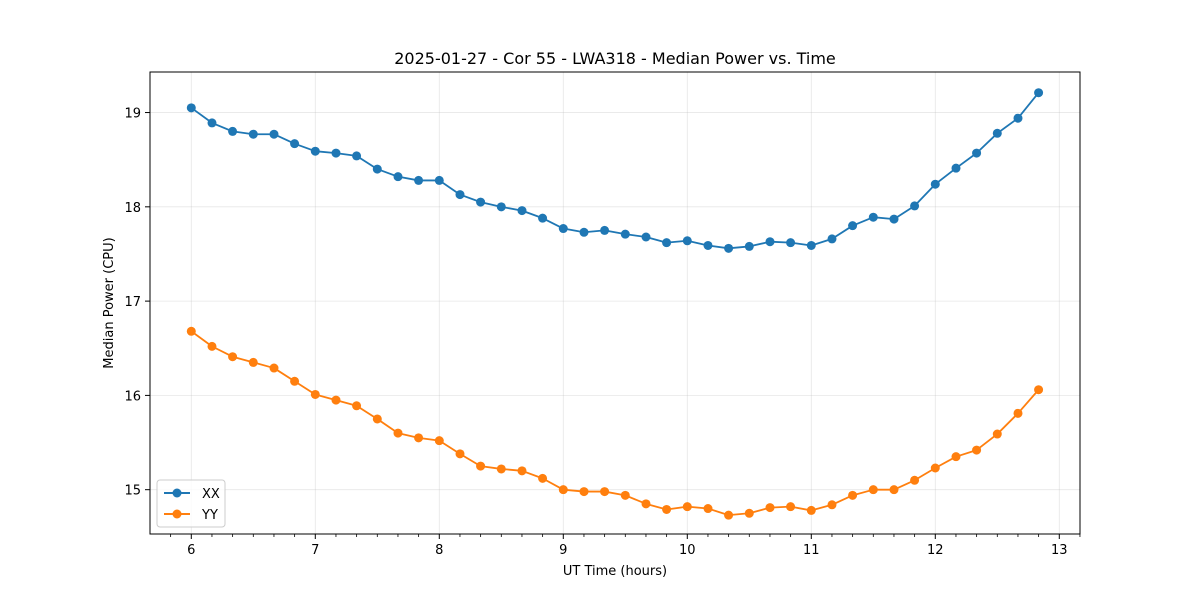  What do you see at coordinates (191, 503) in the screenshot?
I see `legend: XX YY` at bounding box center [191, 503].